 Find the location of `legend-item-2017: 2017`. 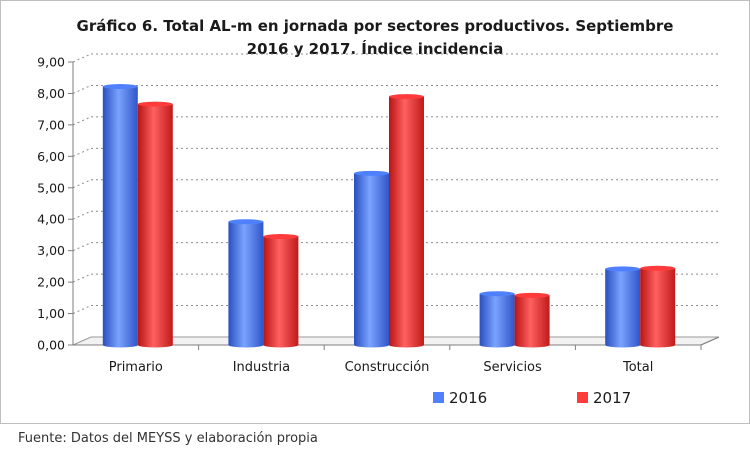

legend-item-2017: 2017 is located at coordinates (604, 398).